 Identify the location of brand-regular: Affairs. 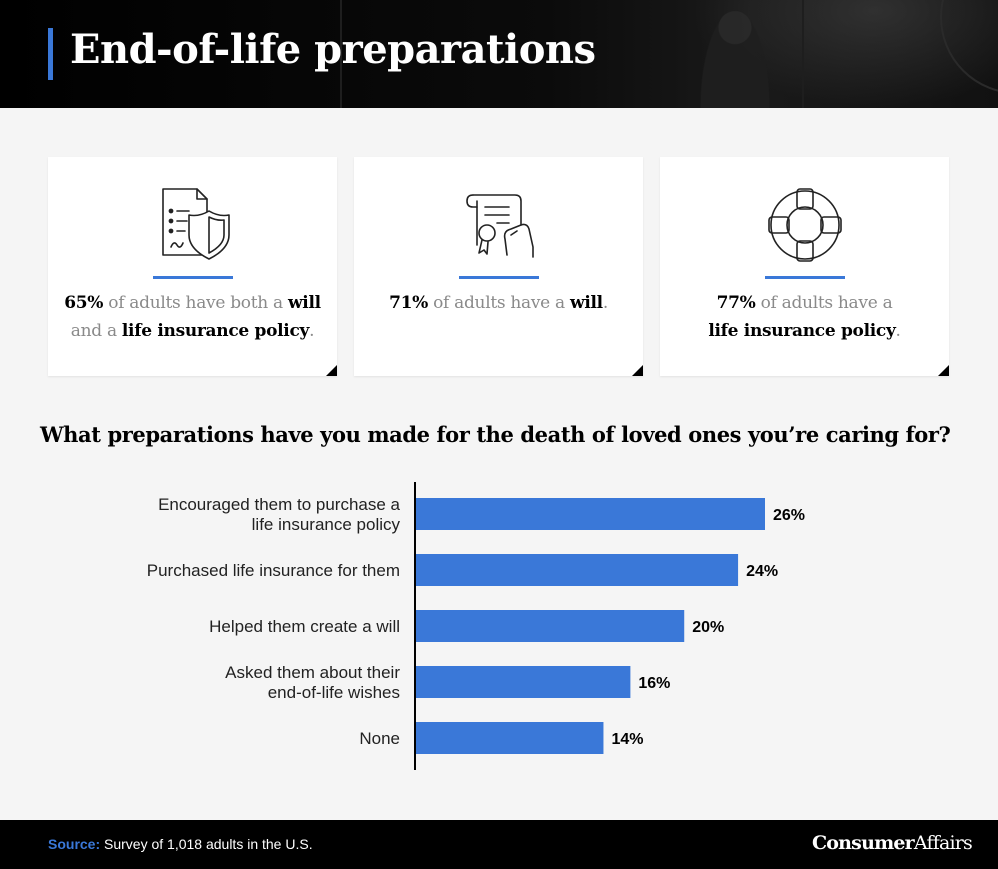
(943, 843).